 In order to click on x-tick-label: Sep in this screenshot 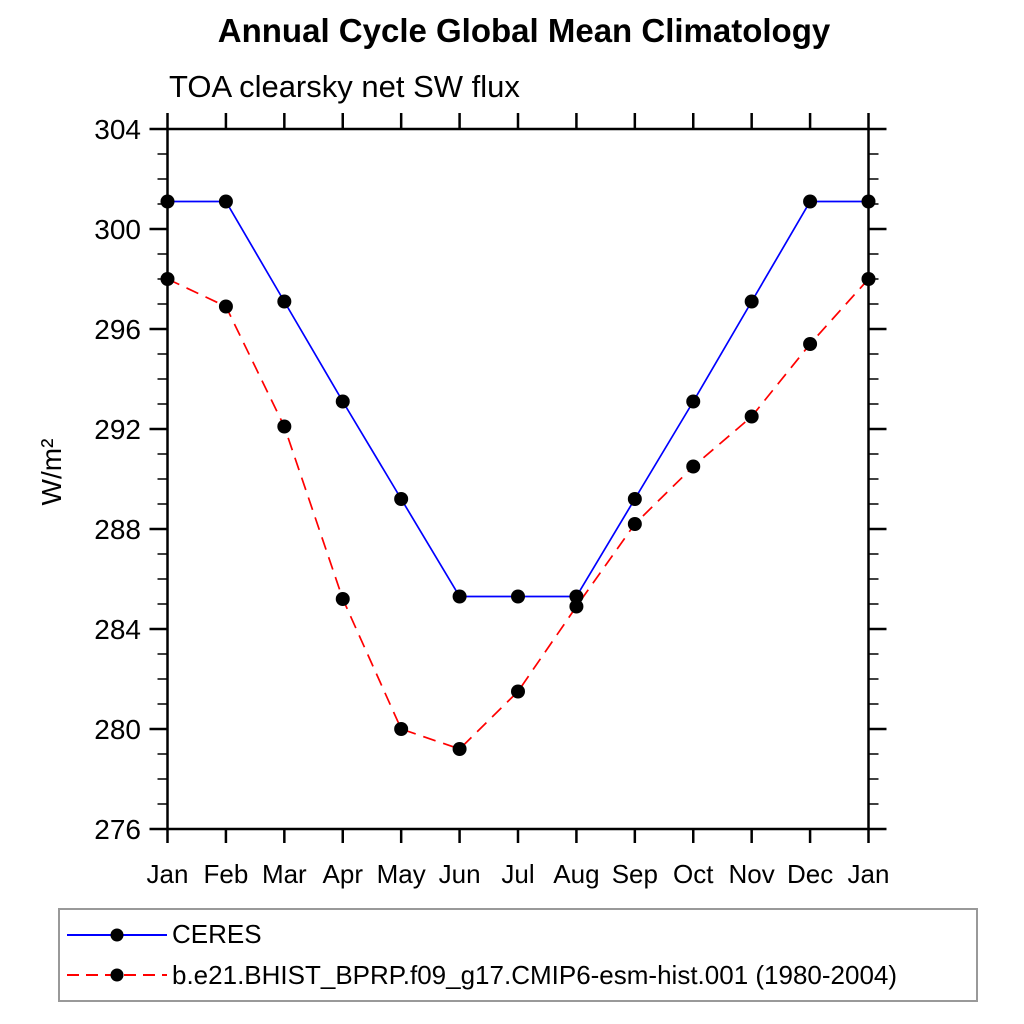, I will do `click(635, 874)`.